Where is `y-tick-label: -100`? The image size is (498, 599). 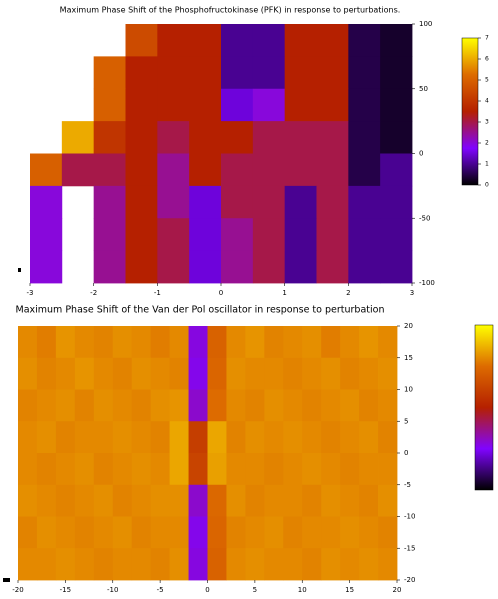 y-tick-label: -100 is located at coordinates (427, 283).